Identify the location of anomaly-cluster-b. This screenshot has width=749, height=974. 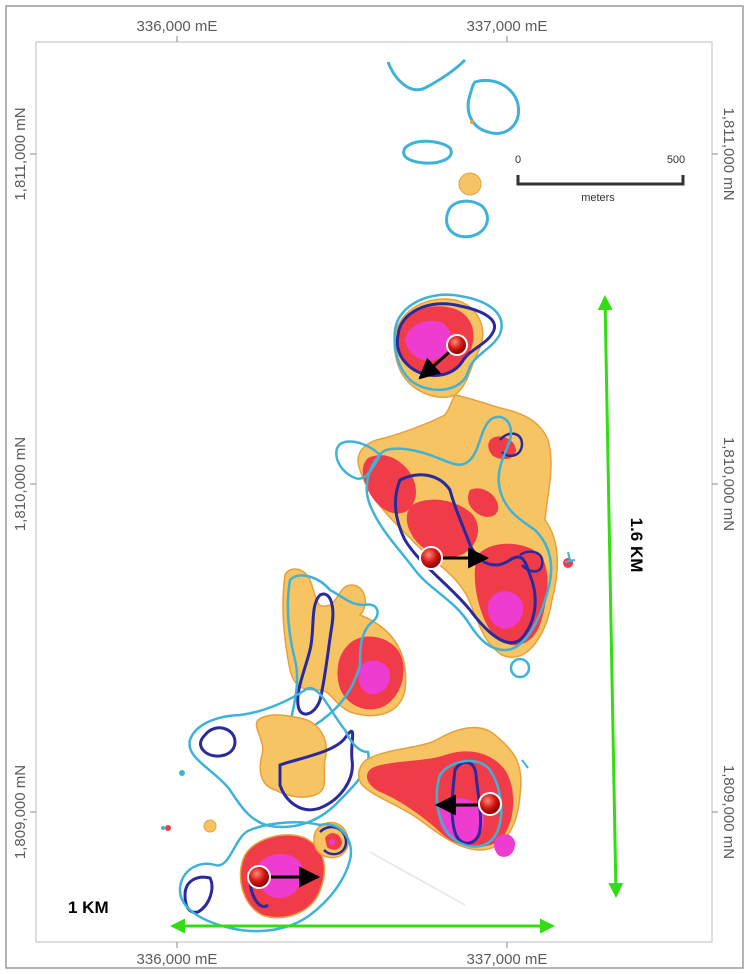
(455, 536).